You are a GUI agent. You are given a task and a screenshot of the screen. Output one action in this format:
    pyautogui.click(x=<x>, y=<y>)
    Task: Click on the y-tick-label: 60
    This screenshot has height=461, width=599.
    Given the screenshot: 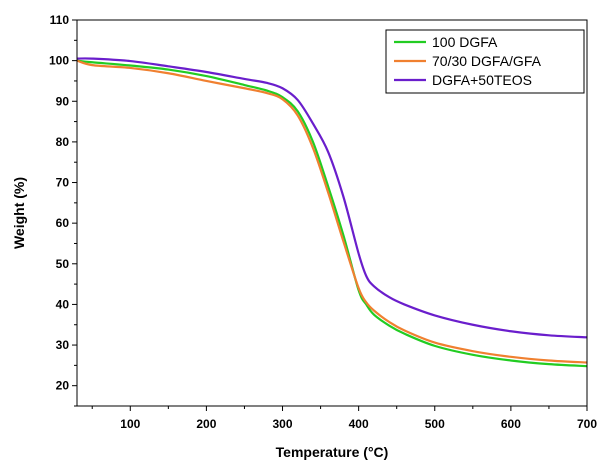 What is the action you would take?
    pyautogui.click(x=63, y=223)
    